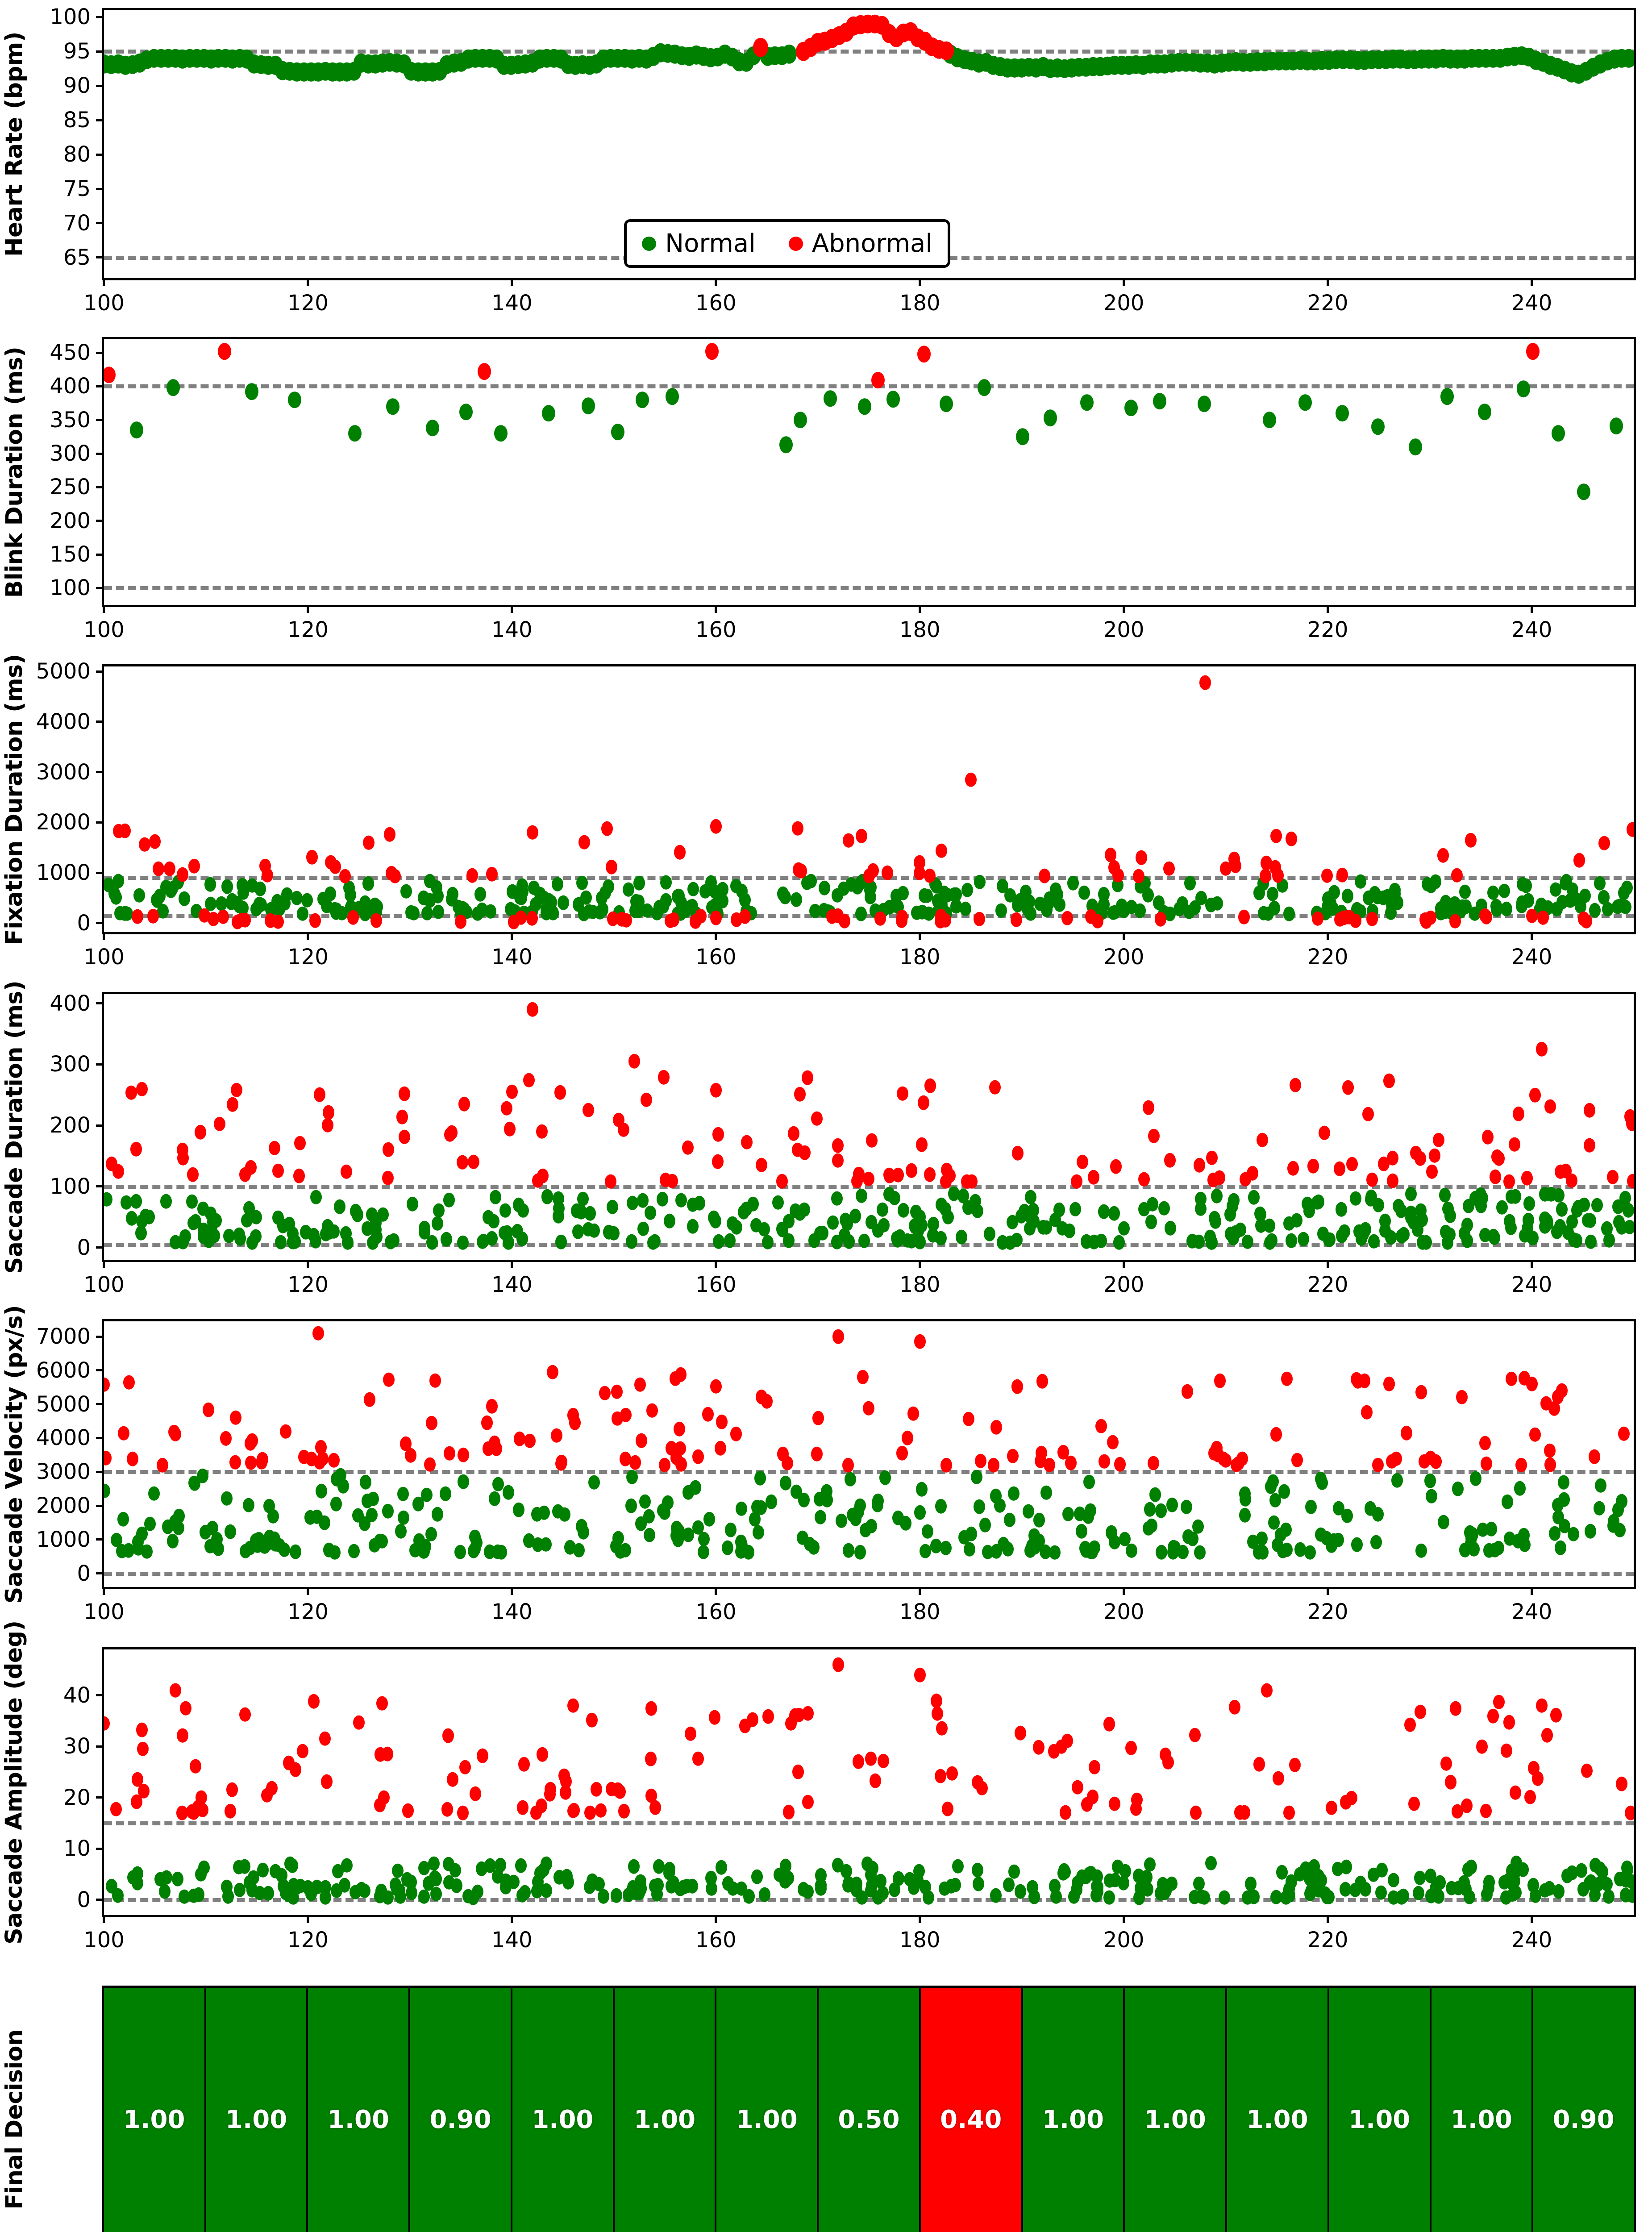  What do you see at coordinates (870, 2110) in the screenshot?
I see `decision-bin: 0.50` at bounding box center [870, 2110].